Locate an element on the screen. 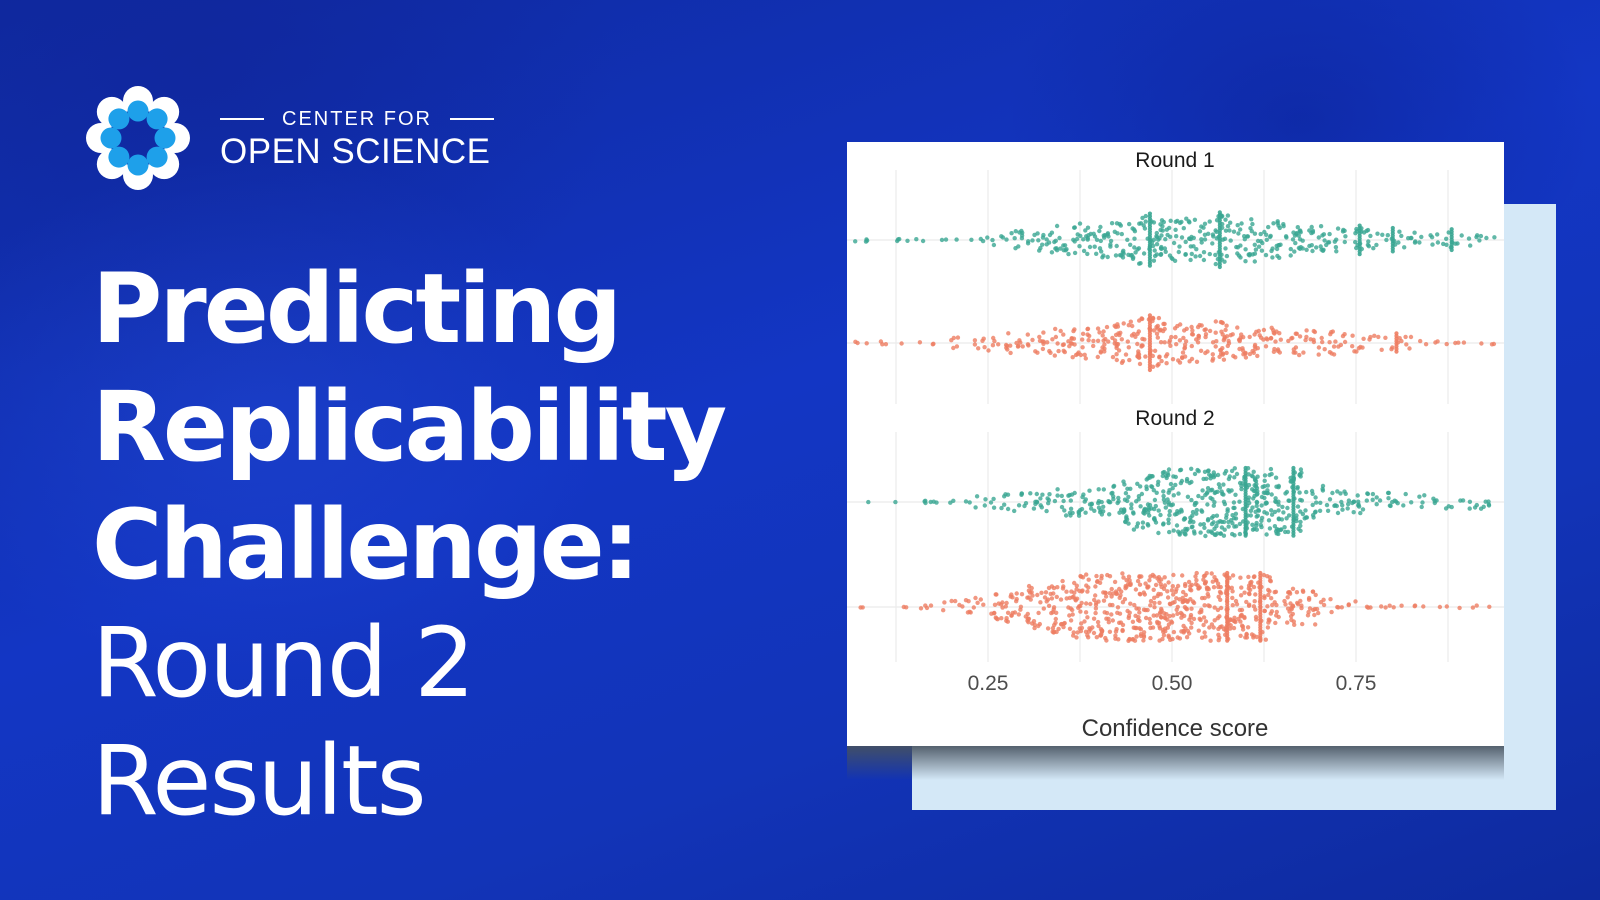  x-axis-title: Confidence score is located at coordinates (1175, 728).